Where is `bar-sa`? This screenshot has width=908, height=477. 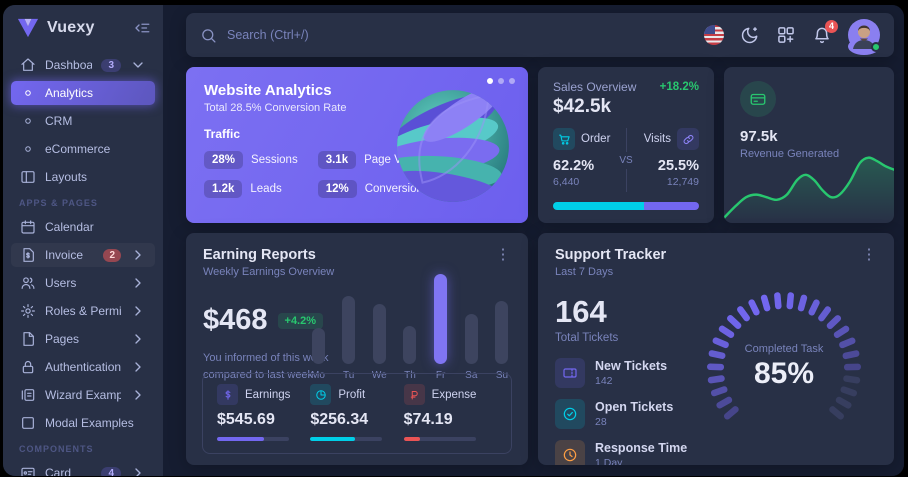 bar-sa is located at coordinates (471, 339).